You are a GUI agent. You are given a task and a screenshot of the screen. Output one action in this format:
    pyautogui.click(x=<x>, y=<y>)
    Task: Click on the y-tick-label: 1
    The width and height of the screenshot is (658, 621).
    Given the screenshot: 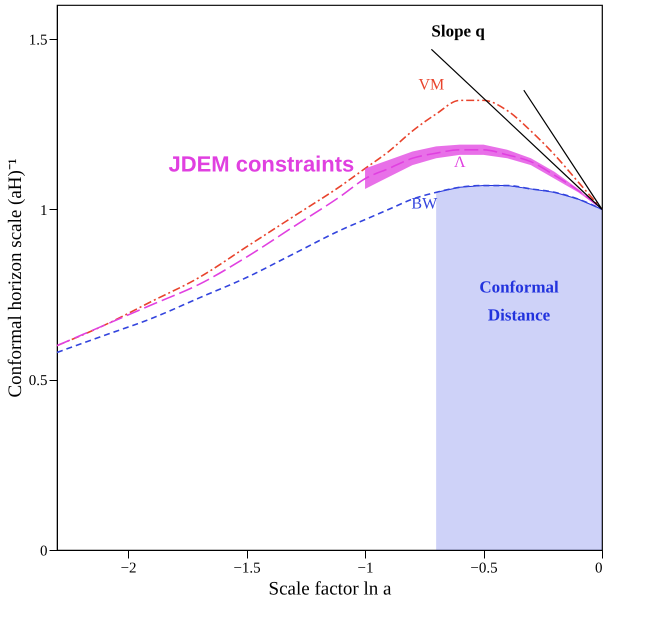 What is the action you would take?
    pyautogui.click(x=44, y=210)
    